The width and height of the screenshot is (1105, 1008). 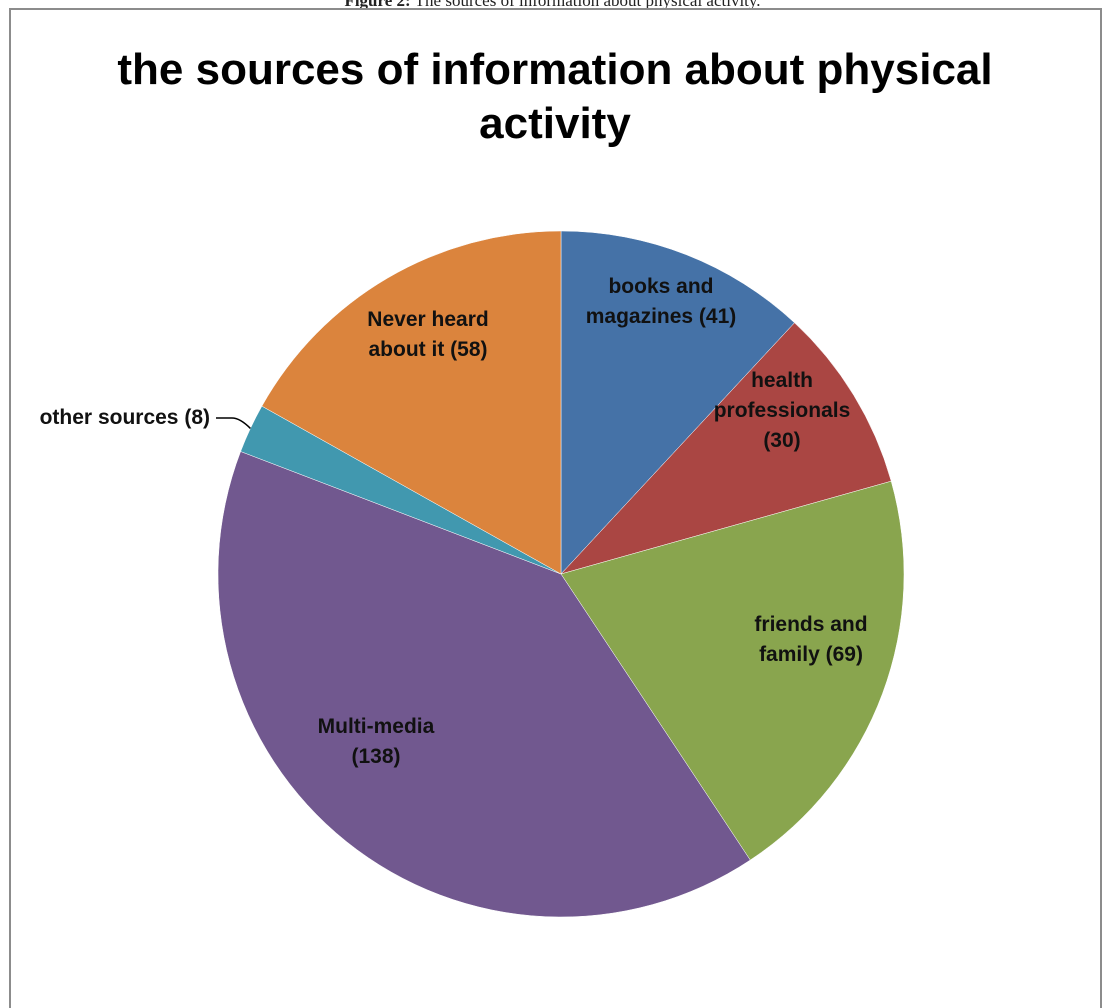 What do you see at coordinates (810, 624) in the screenshot?
I see `pie-label-friends-and-family-line-1: friends and` at bounding box center [810, 624].